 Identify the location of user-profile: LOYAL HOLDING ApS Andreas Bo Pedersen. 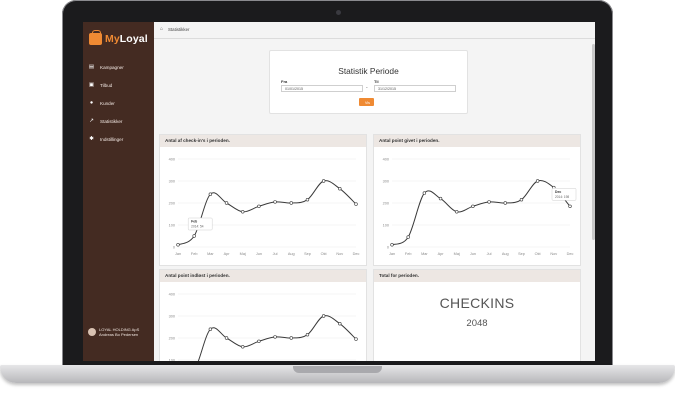
(120, 332).